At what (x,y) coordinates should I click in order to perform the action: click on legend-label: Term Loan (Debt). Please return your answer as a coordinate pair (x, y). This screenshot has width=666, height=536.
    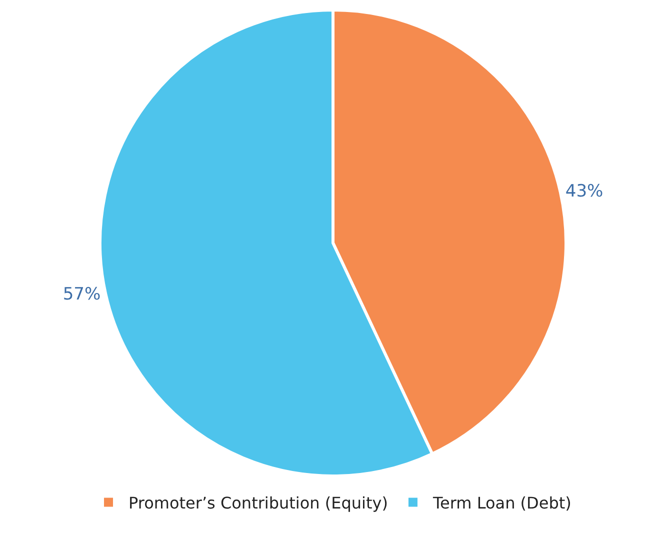
    Looking at the image, I should click on (502, 502).